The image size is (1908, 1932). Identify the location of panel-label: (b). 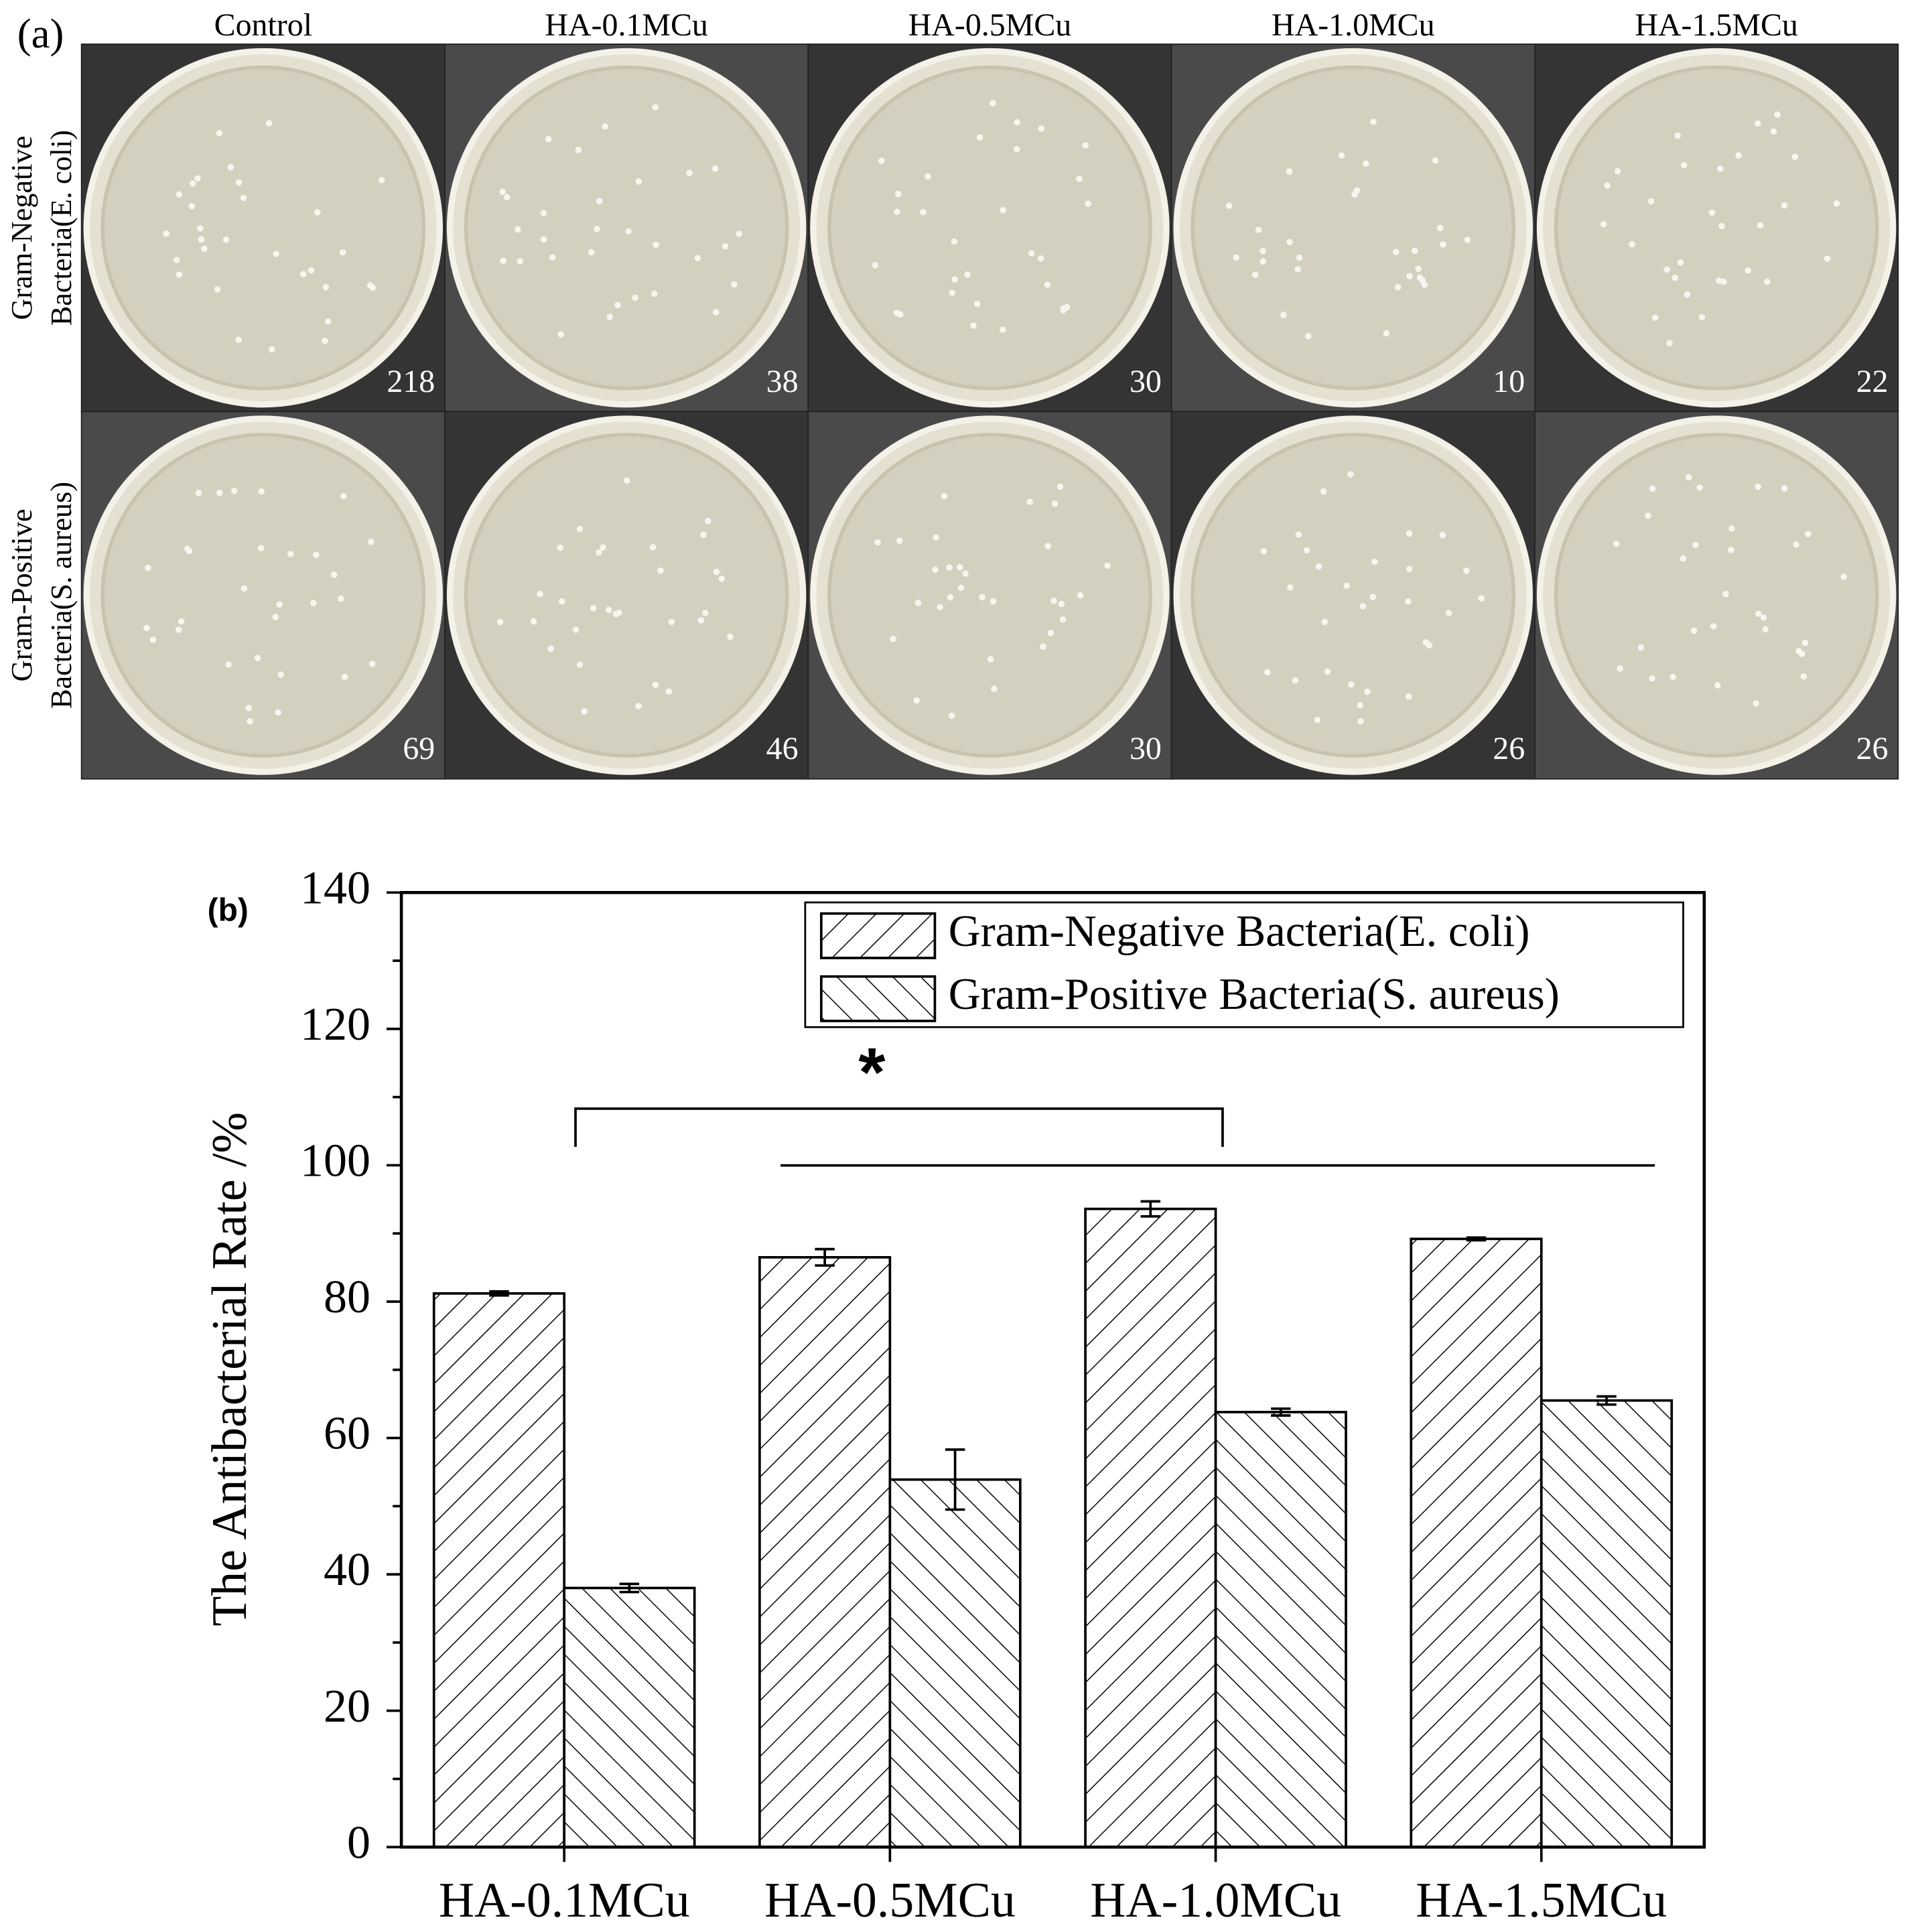
(228, 910).